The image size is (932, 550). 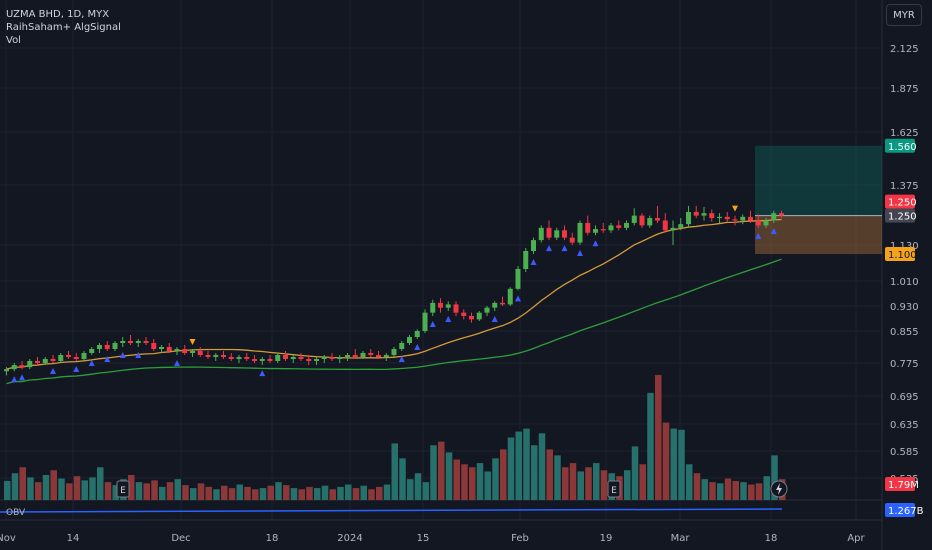 What do you see at coordinates (192, 342) in the screenshot?
I see `sell-signal-icon` at bounding box center [192, 342].